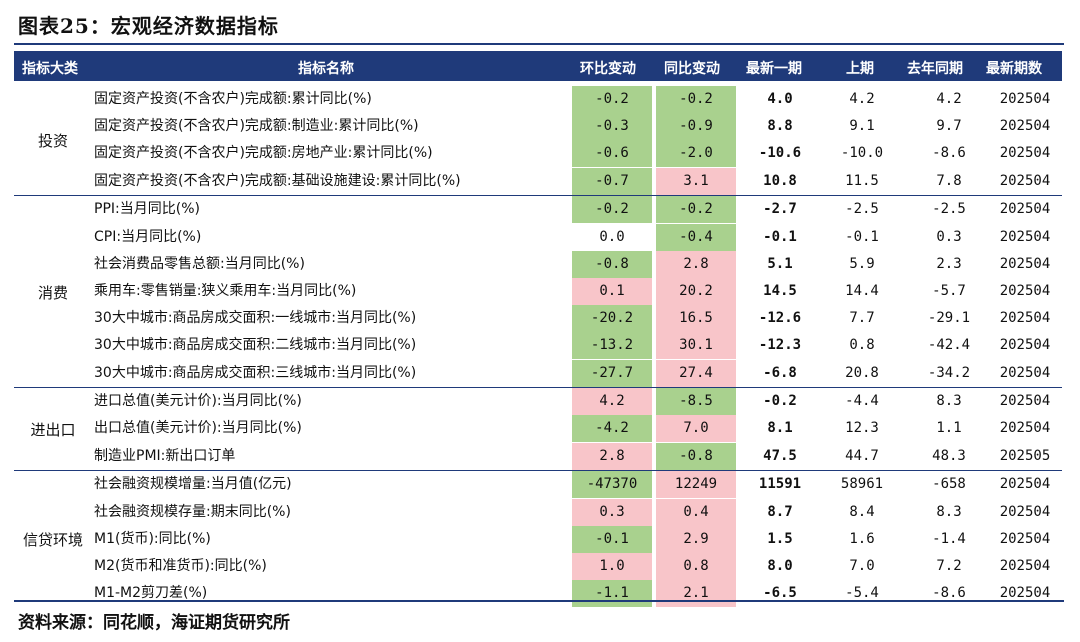  Describe the element at coordinates (949, 372) in the screenshot. I see `year-ago-value: -34.2` at that location.